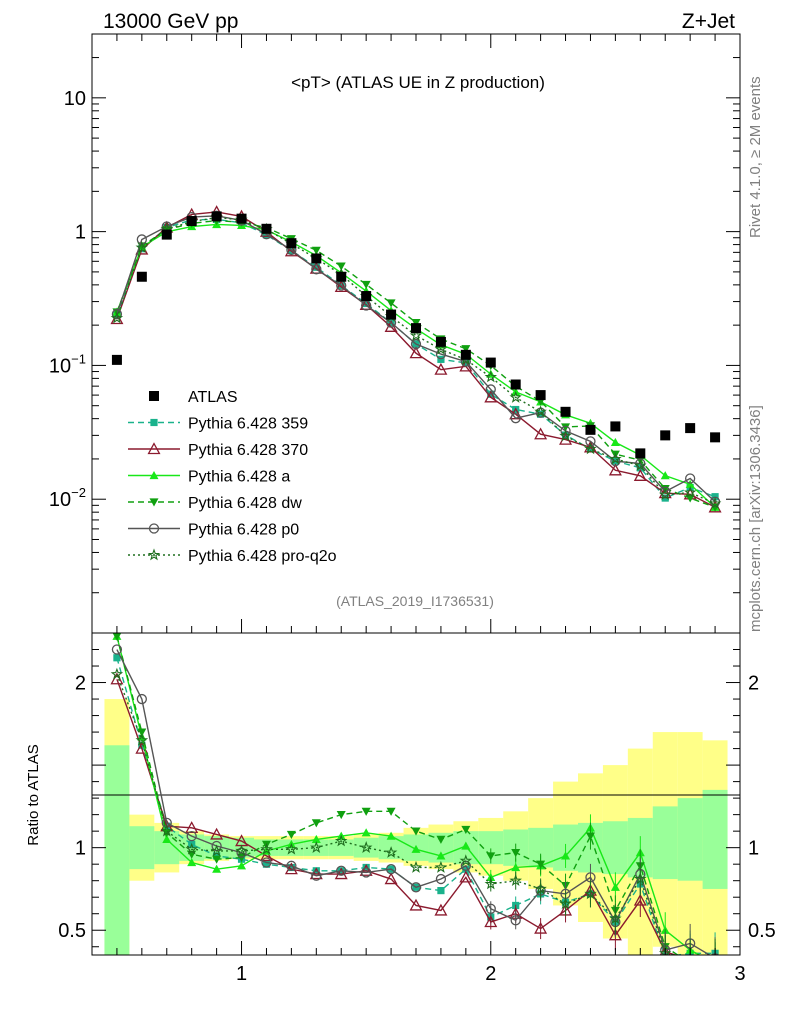 This screenshot has height=1024, width=786. I want to click on ratio-ytick-label-right: 2, so click(753, 684).